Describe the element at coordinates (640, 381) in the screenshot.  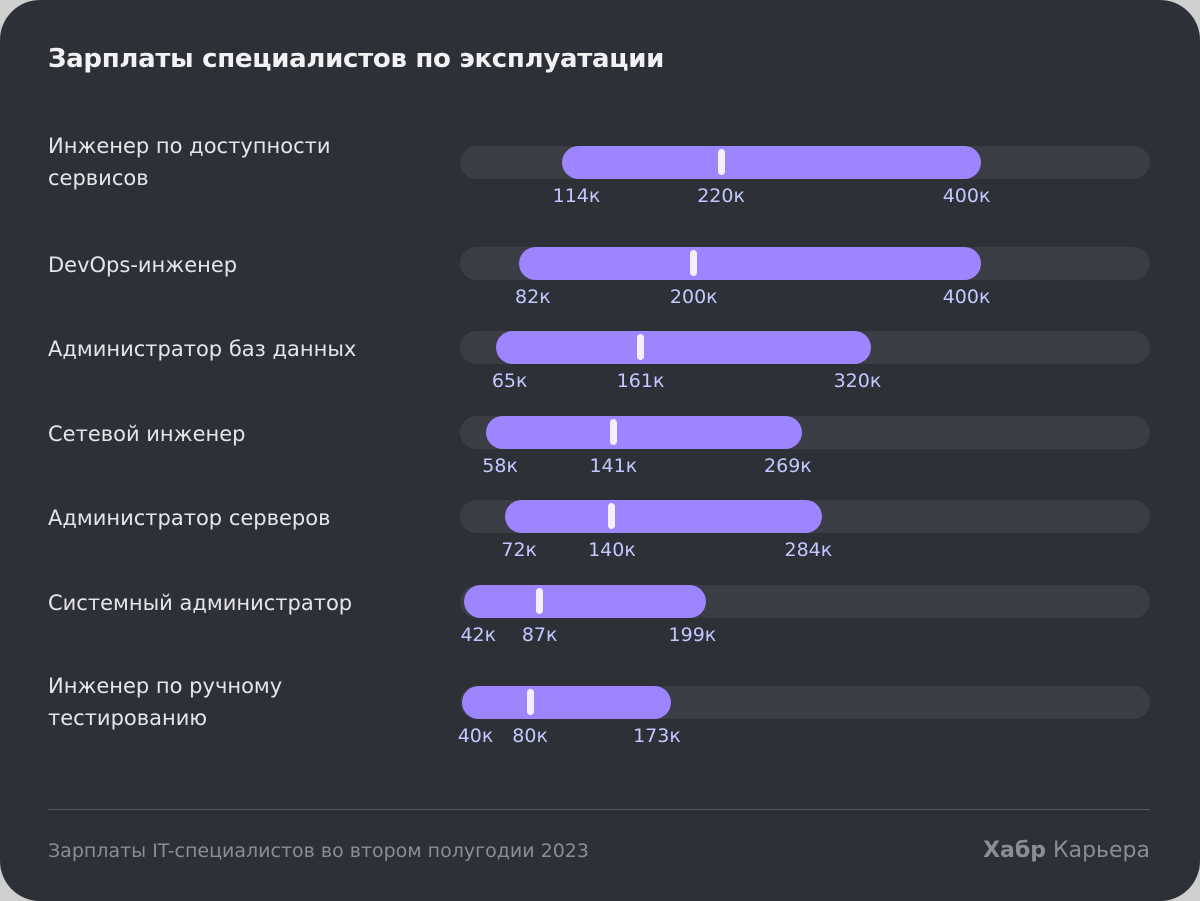
I see `median-value-label: 161к` at that location.